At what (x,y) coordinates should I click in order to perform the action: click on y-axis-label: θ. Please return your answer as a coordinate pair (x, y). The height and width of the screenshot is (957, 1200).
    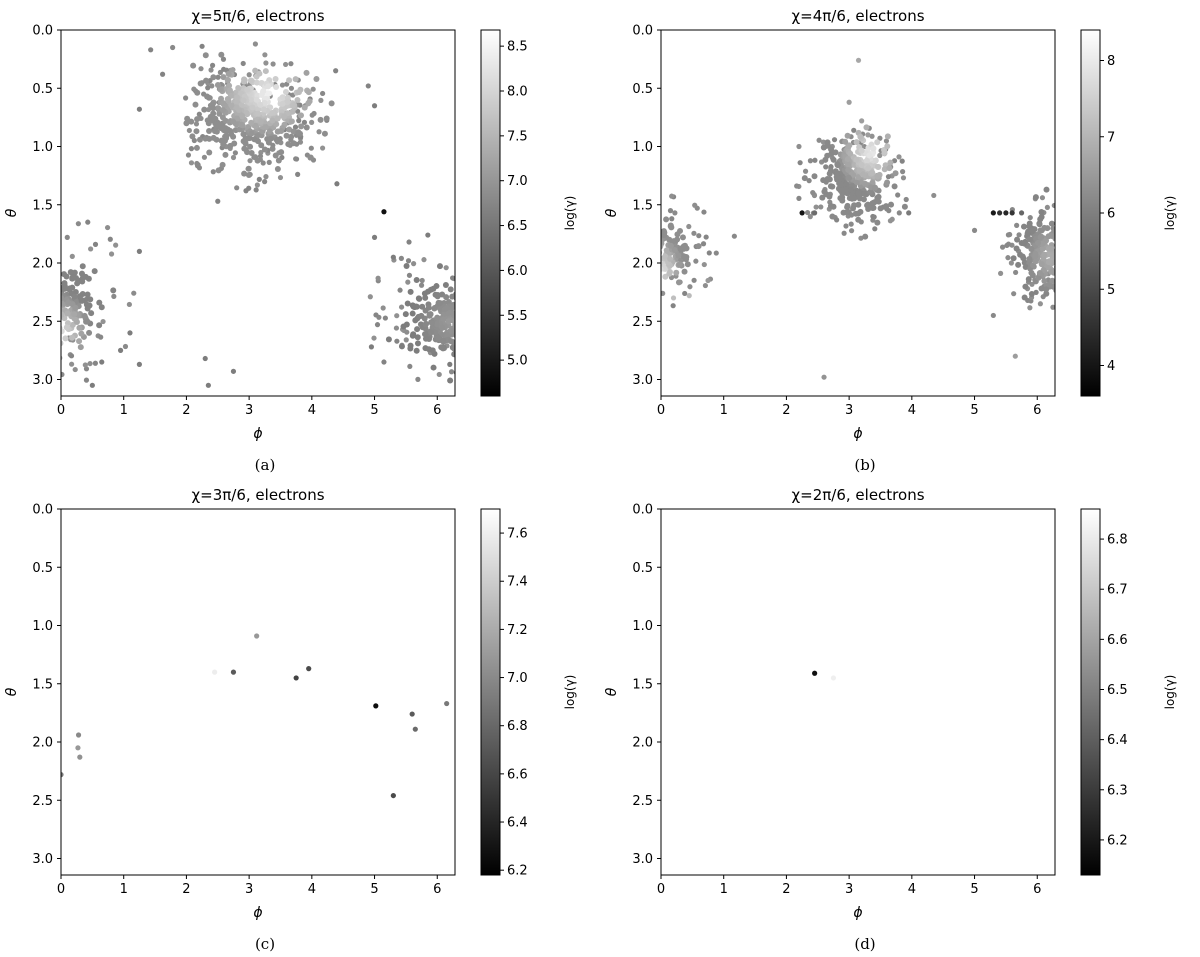
    Looking at the image, I should click on (12, 212).